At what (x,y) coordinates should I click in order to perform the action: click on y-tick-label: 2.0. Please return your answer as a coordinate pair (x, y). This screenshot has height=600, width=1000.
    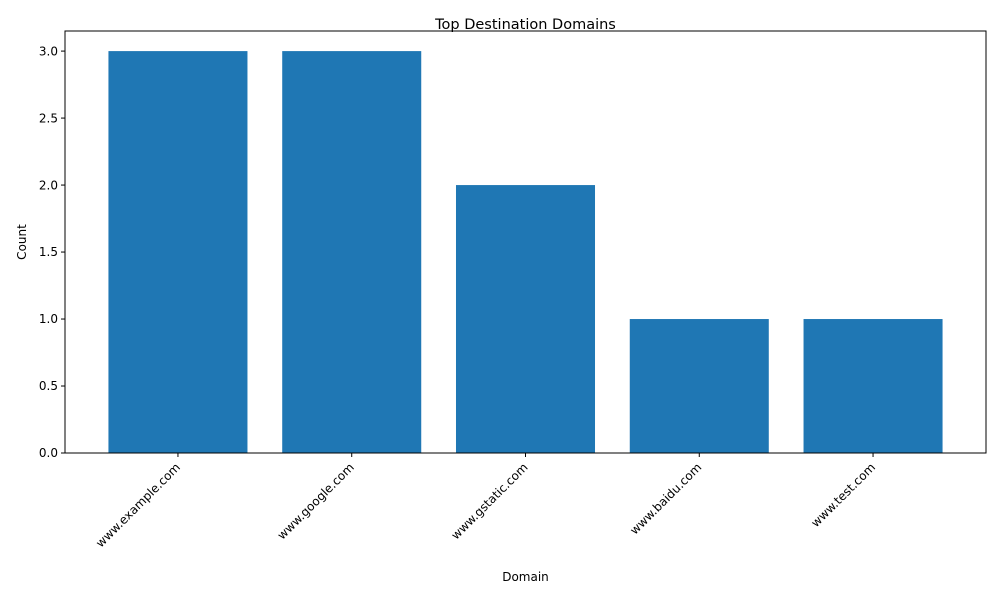
    Looking at the image, I should click on (48, 185).